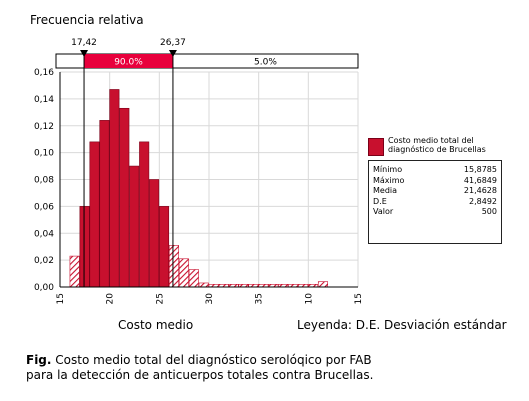  What do you see at coordinates (156, 325) in the screenshot?
I see `x-axis-title: Costo medio` at bounding box center [156, 325].